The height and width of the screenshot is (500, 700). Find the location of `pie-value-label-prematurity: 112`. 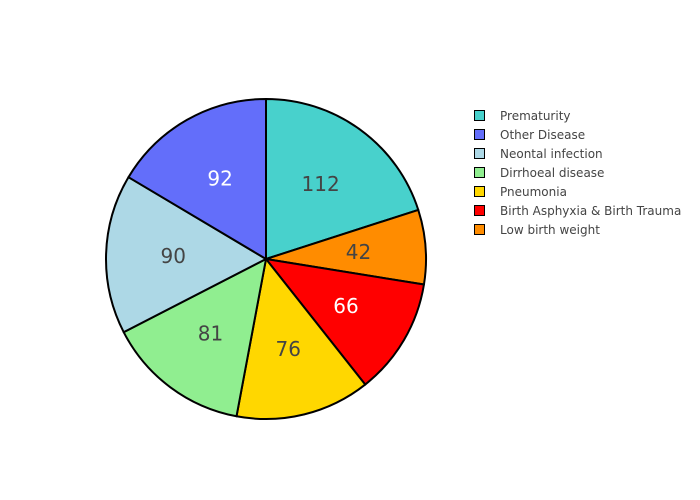

pie-value-label-prematurity: 112 is located at coordinates (321, 184).